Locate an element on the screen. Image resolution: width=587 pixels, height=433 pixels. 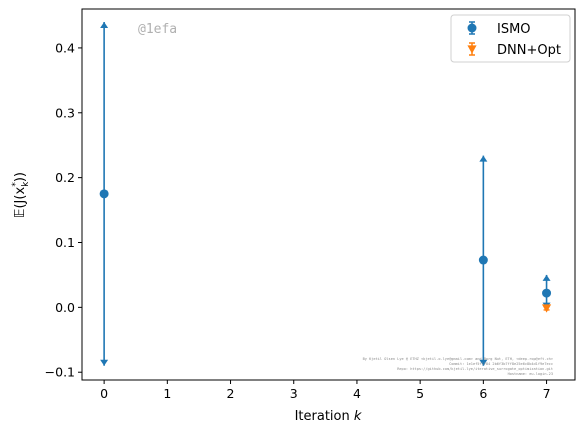
x-axis: 0 1 2 3 4 5 6 7 is located at coordinates (325, 390).